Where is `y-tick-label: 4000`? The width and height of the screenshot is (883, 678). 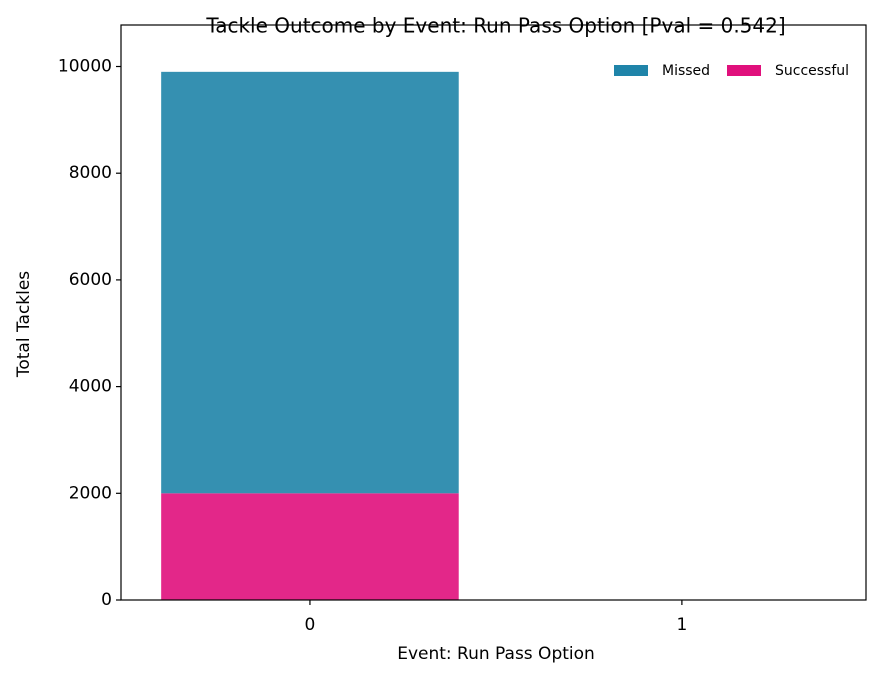
y-tick-label: 4000 is located at coordinates (90, 387).